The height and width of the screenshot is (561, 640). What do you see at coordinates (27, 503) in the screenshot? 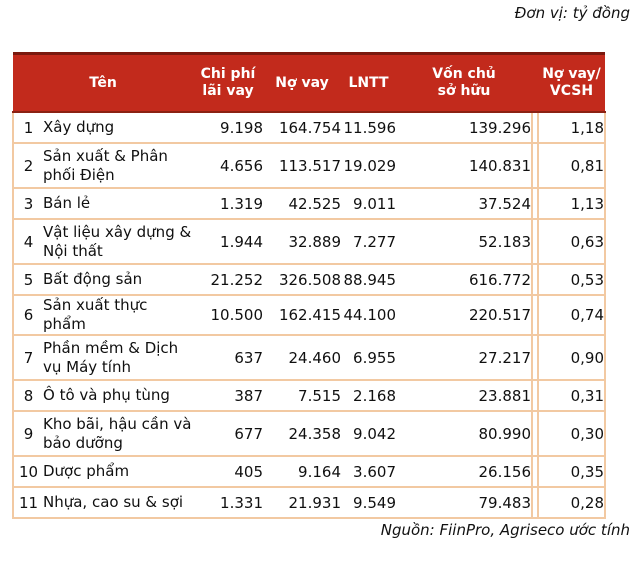
I see `cell-row-number: 11` at bounding box center [27, 503].